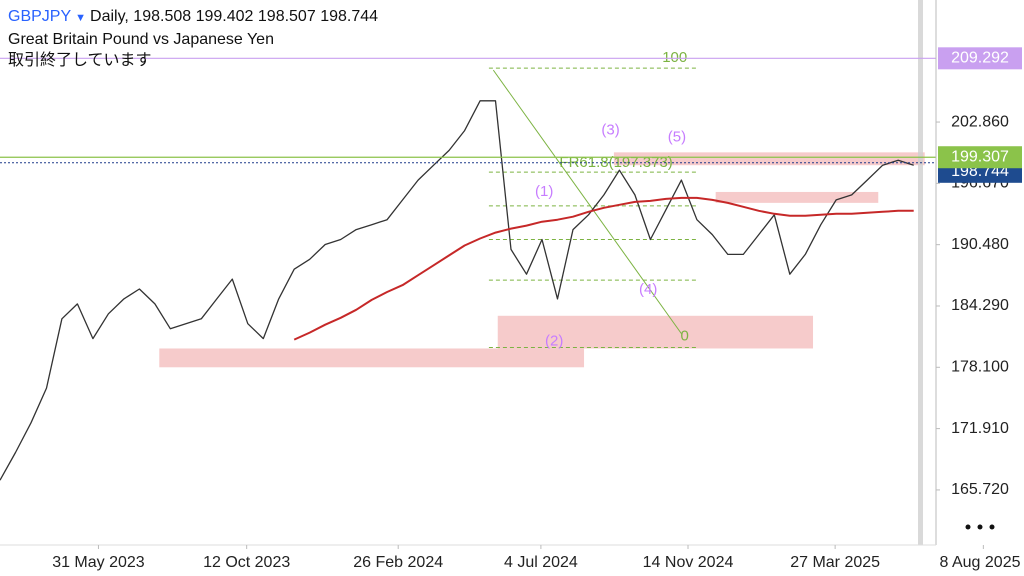 The height and width of the screenshot is (576, 1024). I want to click on ohlc-open: 198.508, so click(162, 16).